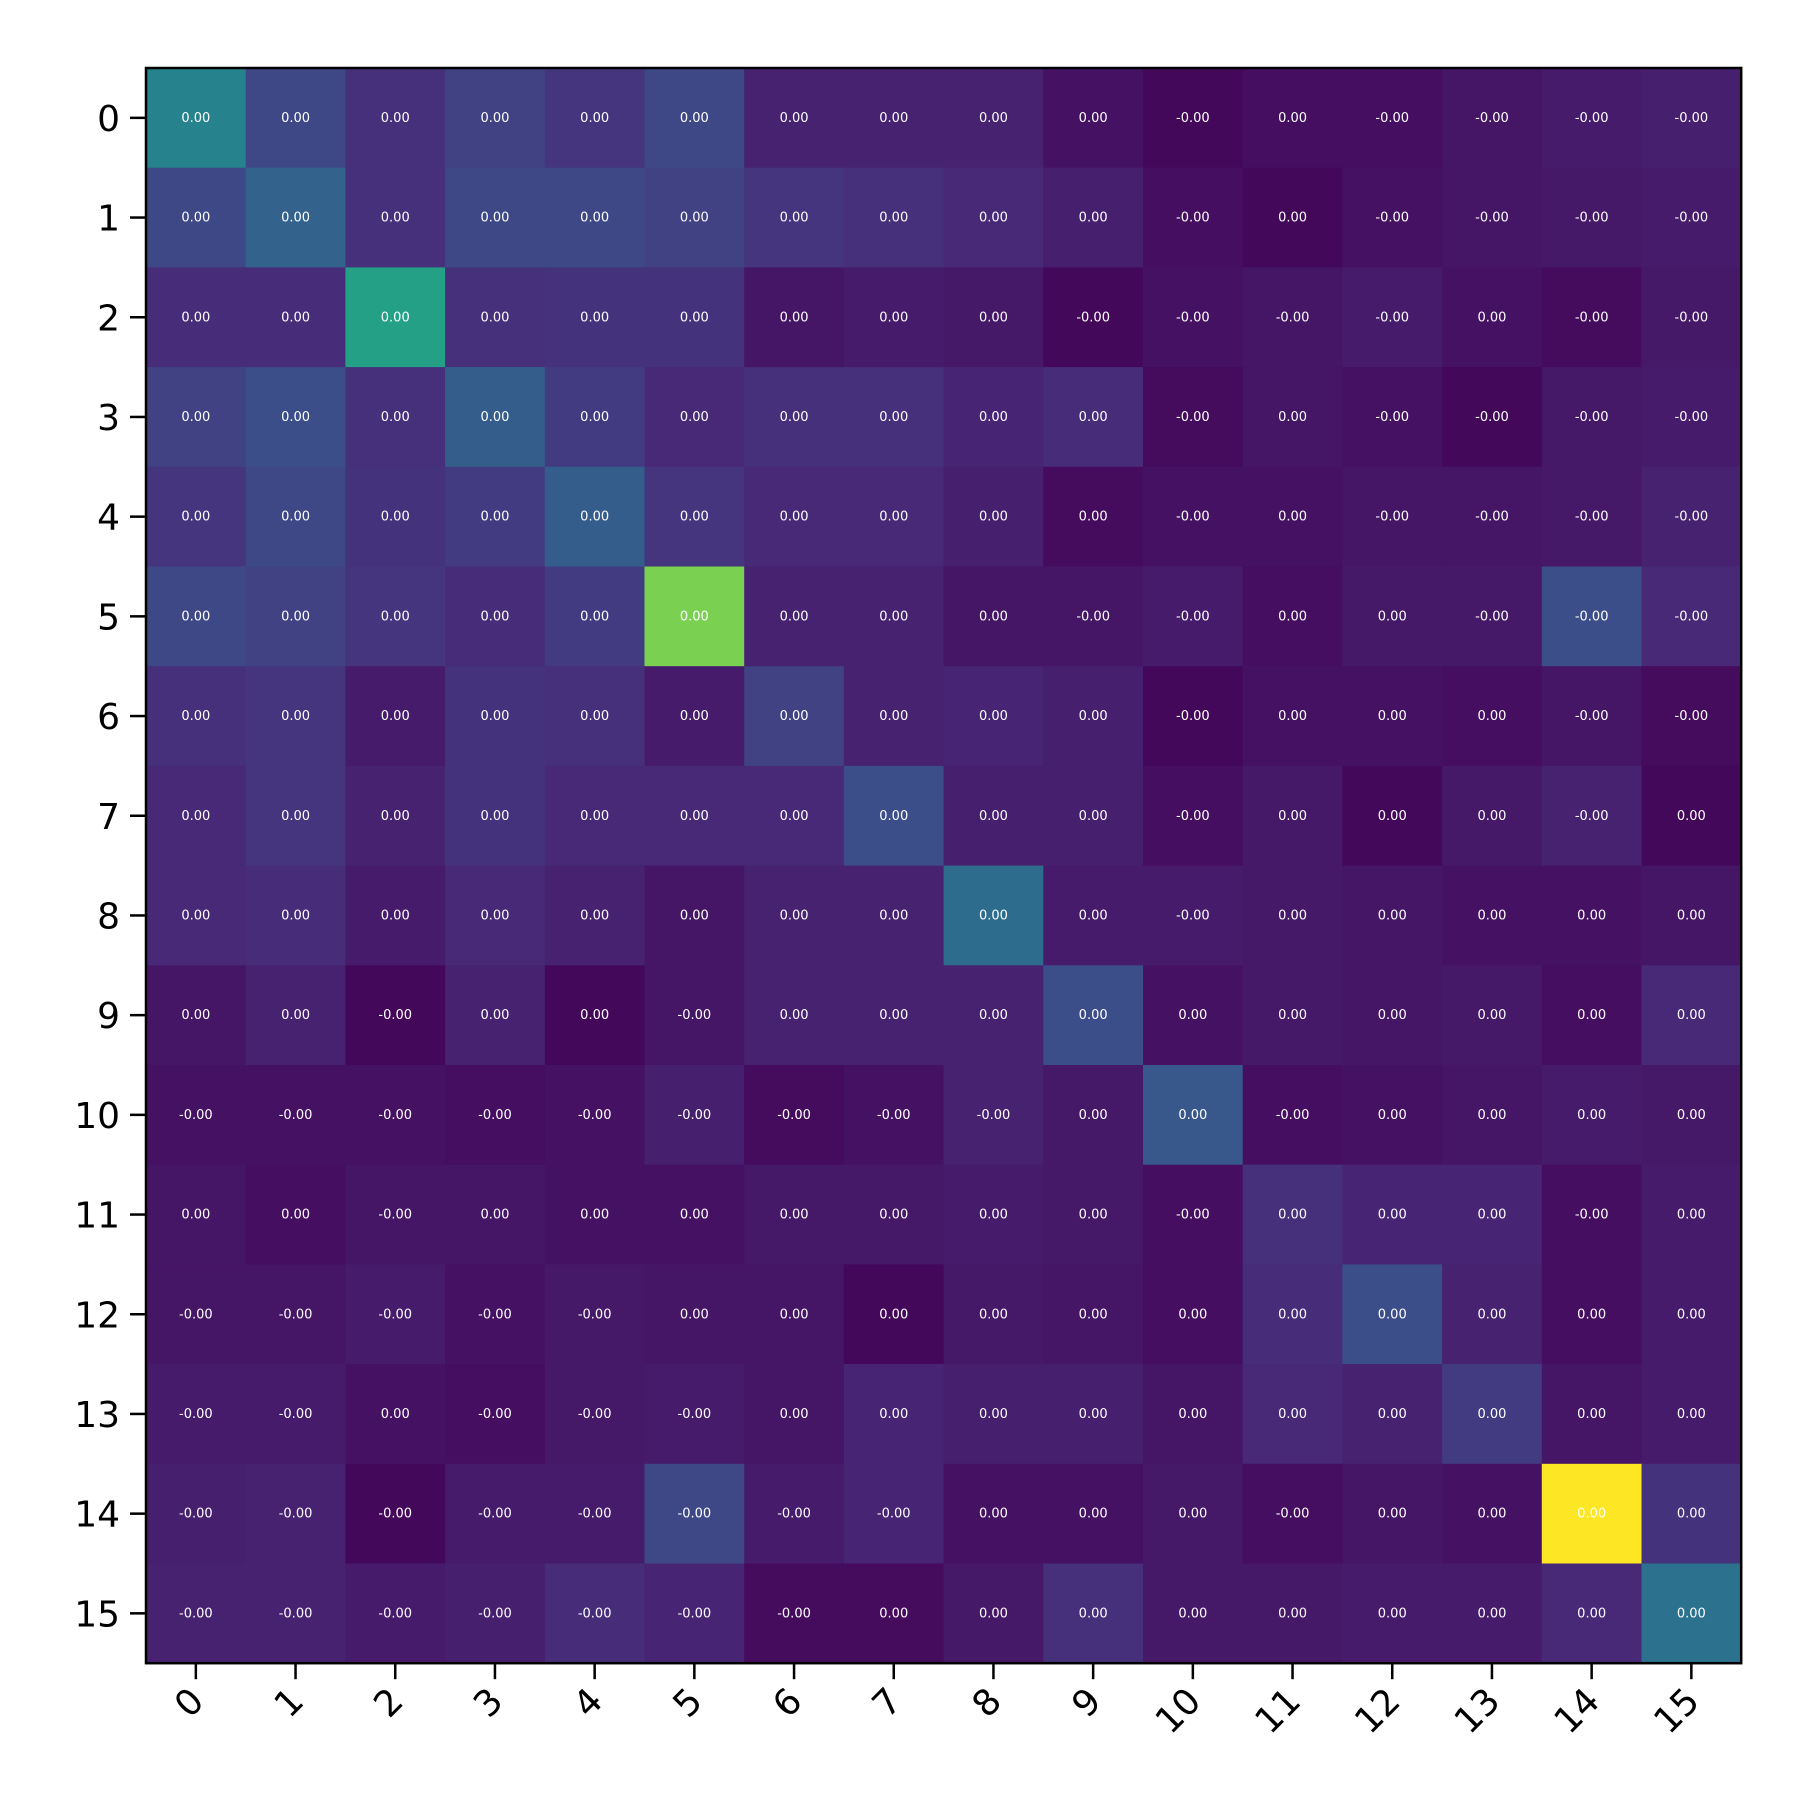 Image resolution: width=1800 pixels, height=1800 pixels. I want to click on cell-value-label-11-11: 0.00, so click(1292, 1215).